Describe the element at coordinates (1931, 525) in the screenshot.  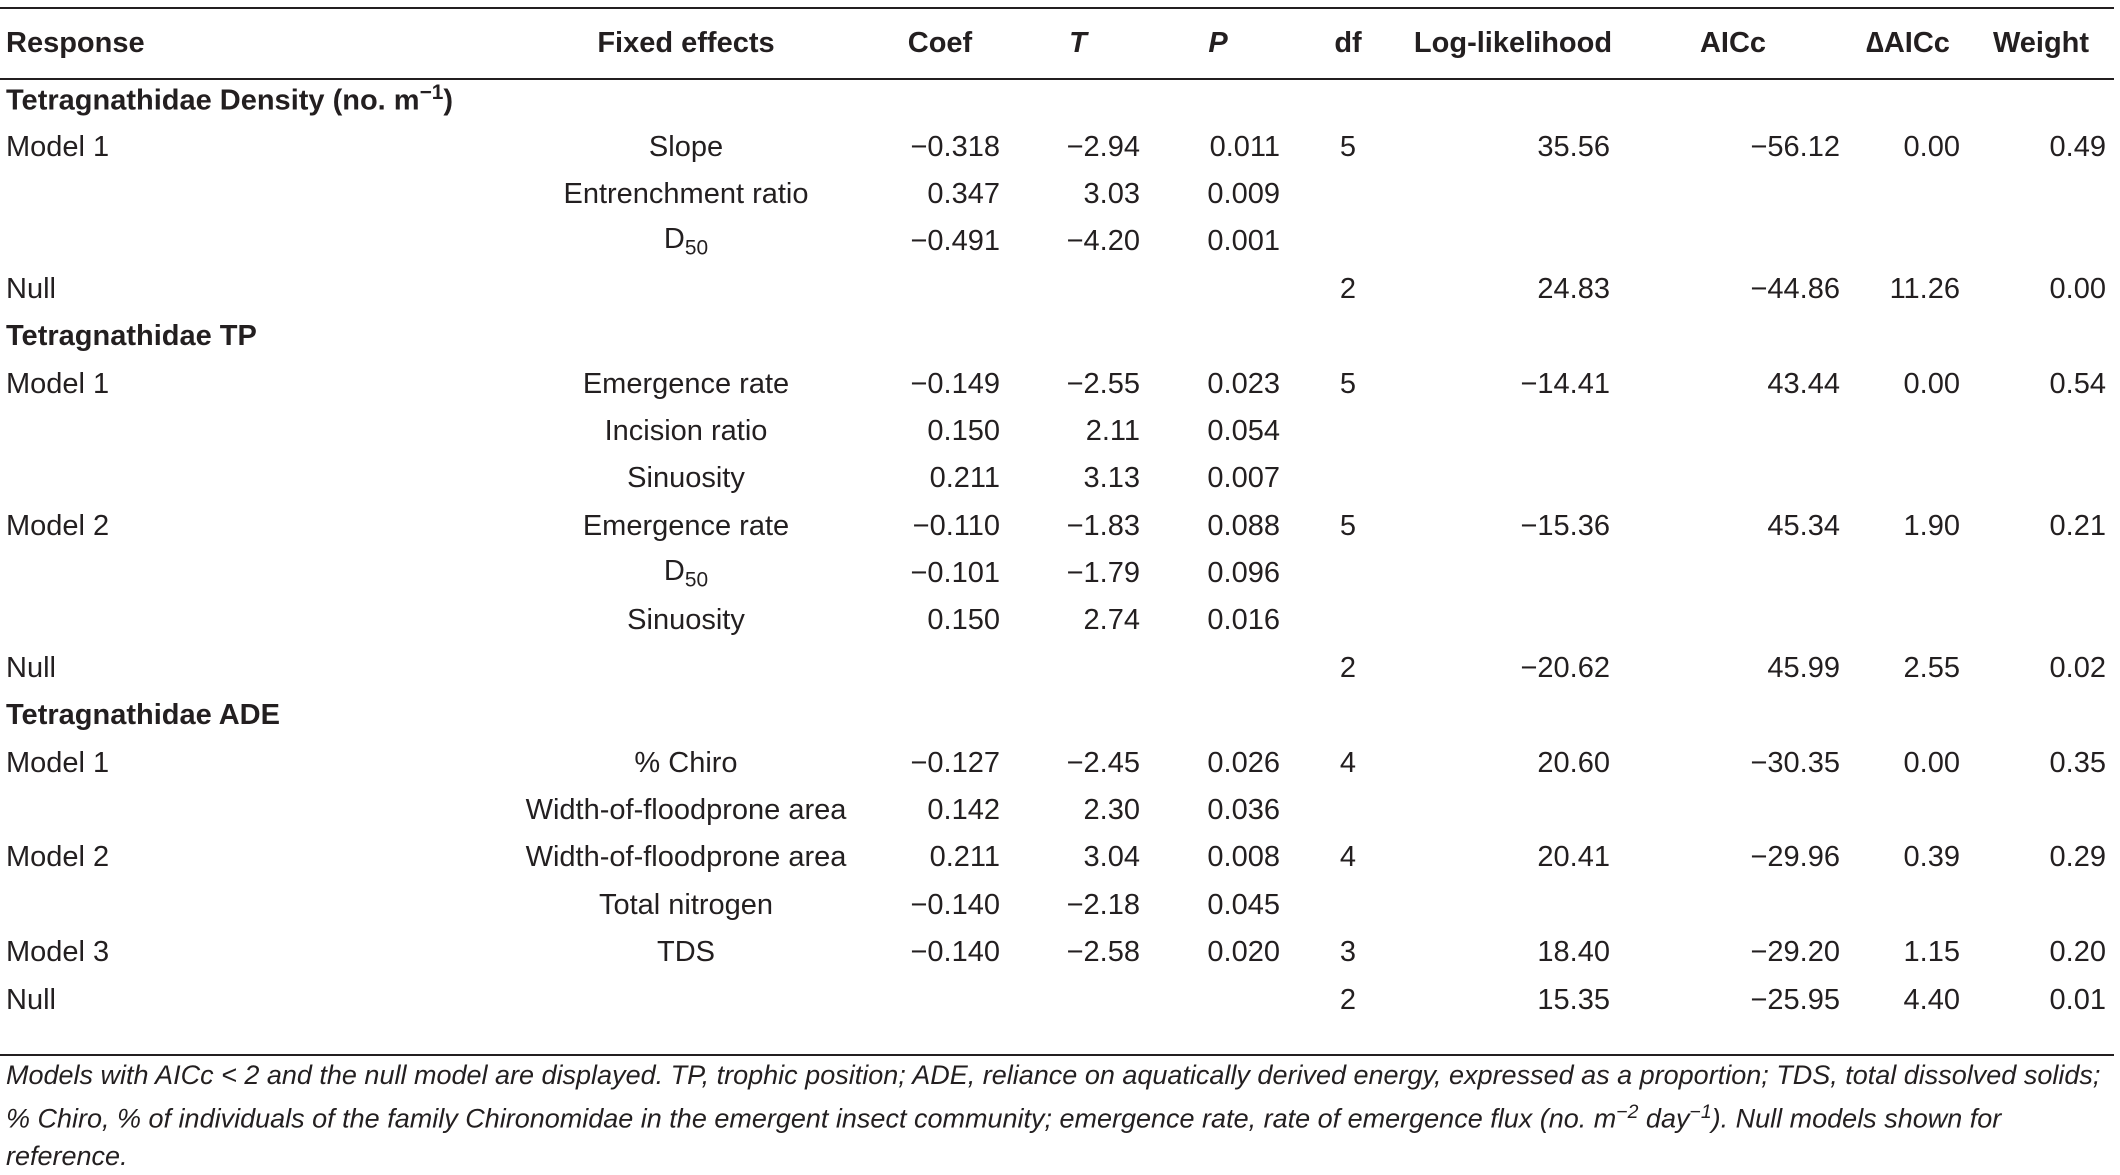
I see `cell-delta-aicc: 1.90` at that location.